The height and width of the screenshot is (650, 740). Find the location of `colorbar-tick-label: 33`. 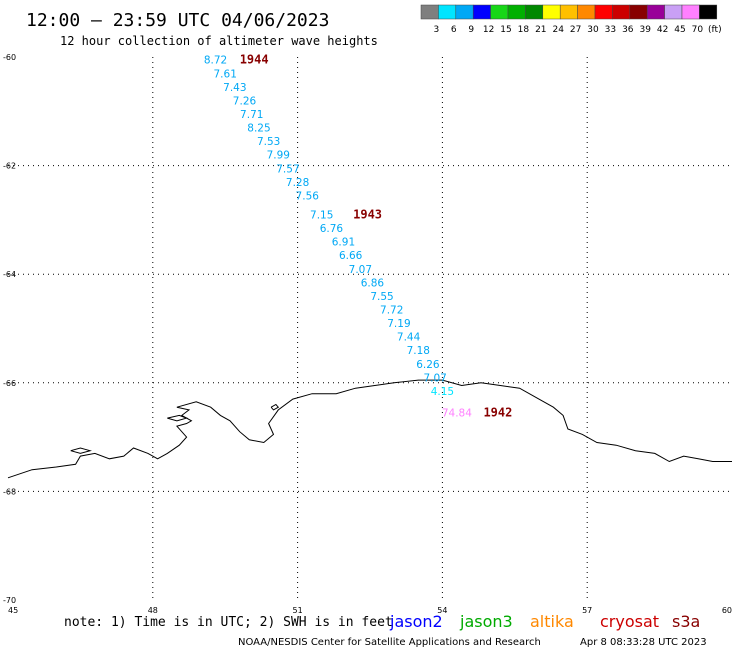

colorbar-tick-label: 33 is located at coordinates (610, 30).